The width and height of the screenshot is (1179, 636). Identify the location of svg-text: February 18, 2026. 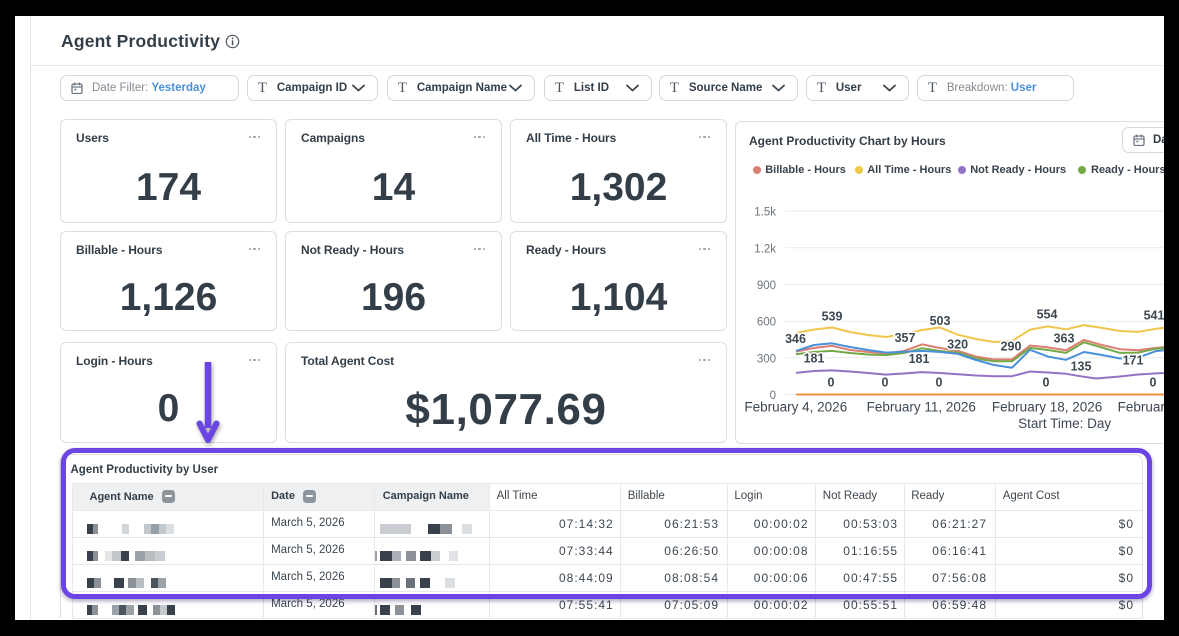
(1047, 407).